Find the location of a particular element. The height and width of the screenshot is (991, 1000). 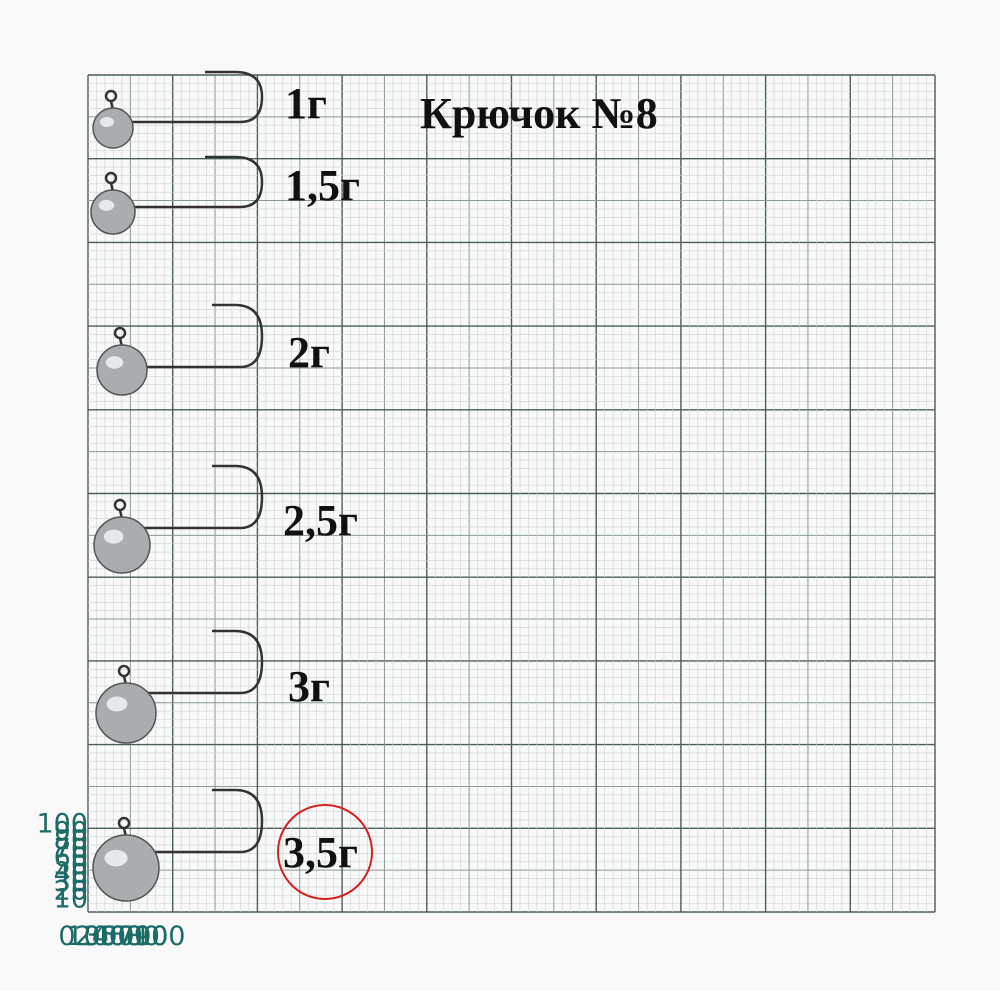

y-label: 100 is located at coordinates (62, 823).